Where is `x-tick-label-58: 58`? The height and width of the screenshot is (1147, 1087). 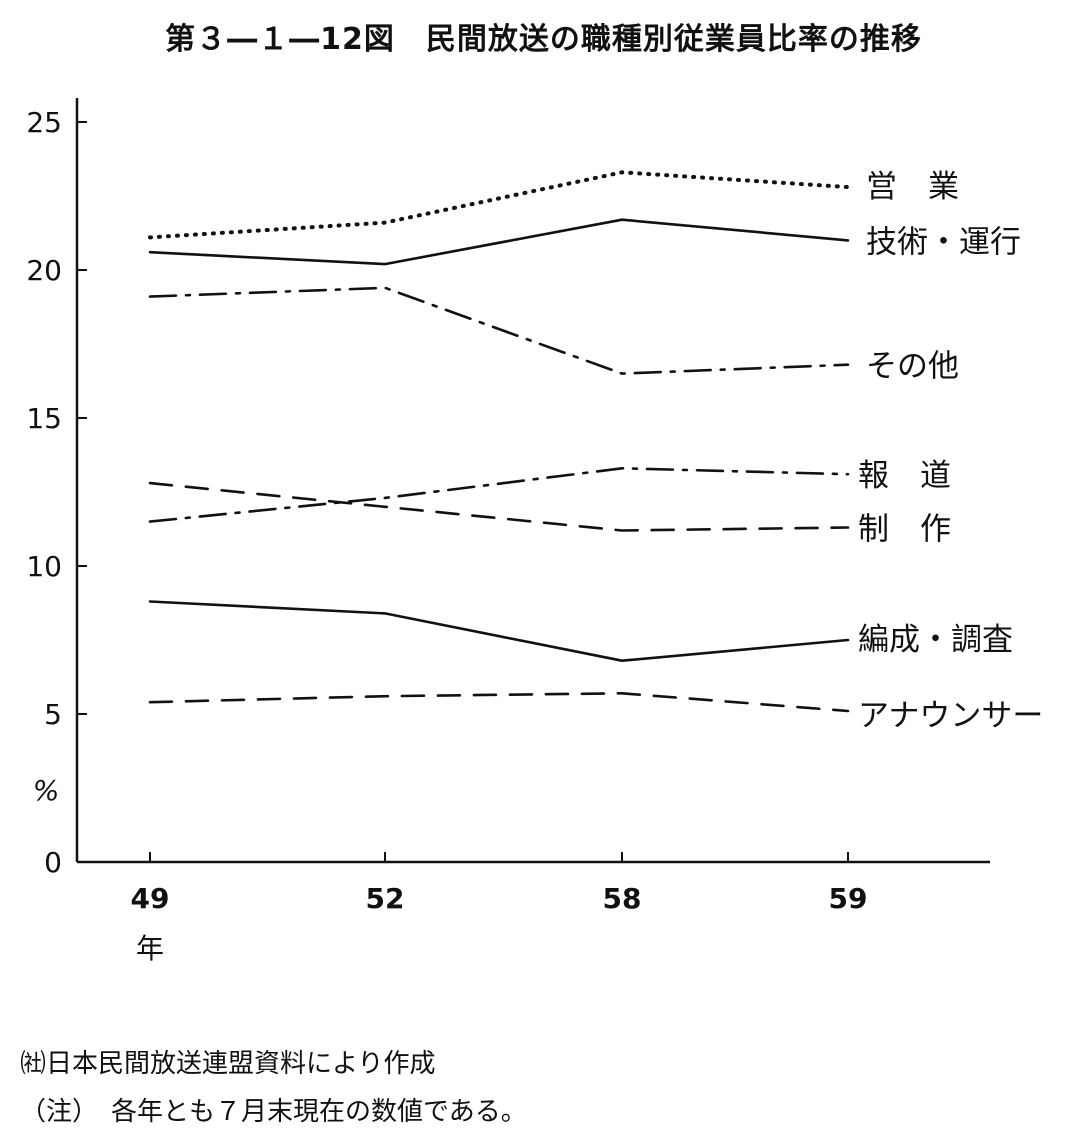 x-tick-label-58: 58 is located at coordinates (622, 898).